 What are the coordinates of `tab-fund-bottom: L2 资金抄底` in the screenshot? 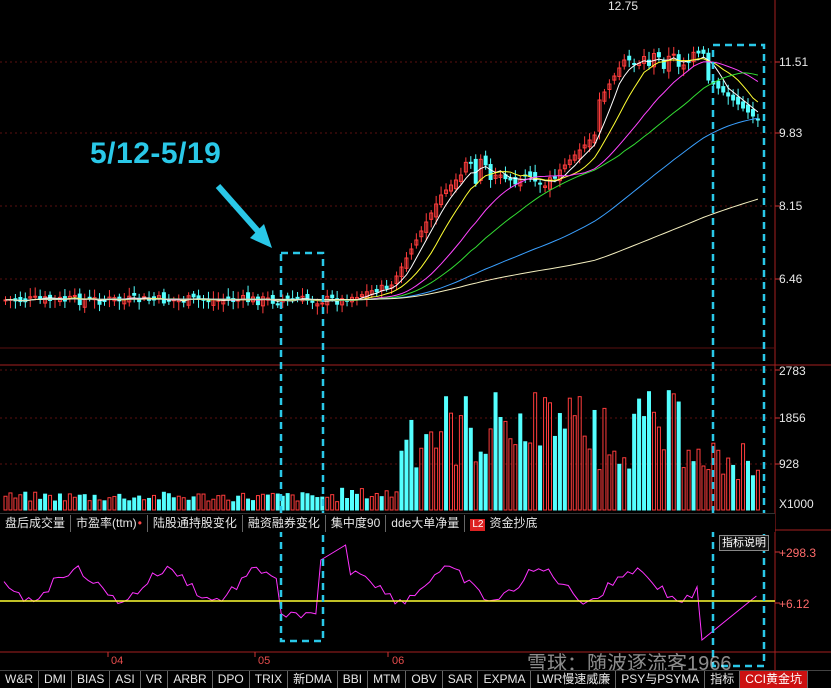 It's located at (504, 523).